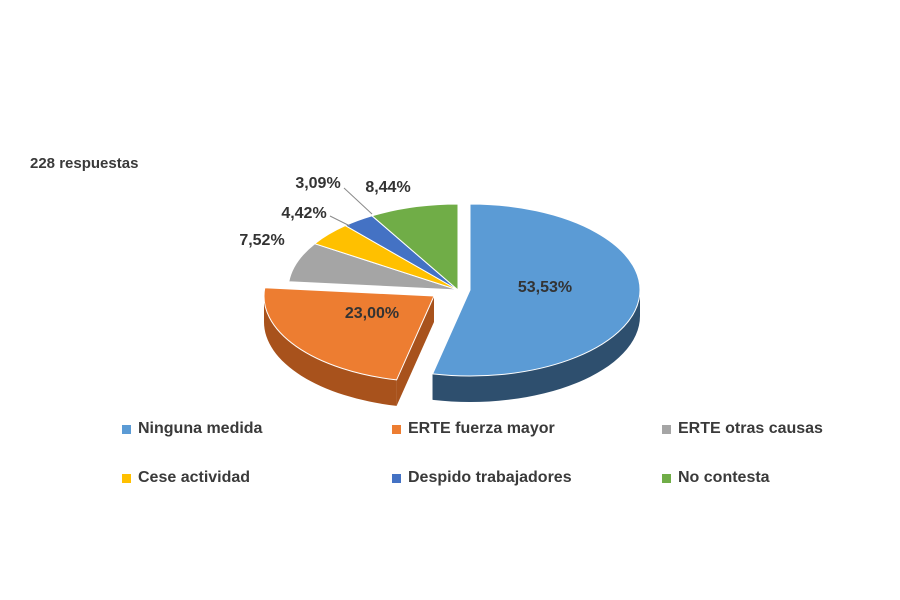 The image size is (900, 600). I want to click on data-label-despido-trabajadores: 3,09%, so click(317, 183).